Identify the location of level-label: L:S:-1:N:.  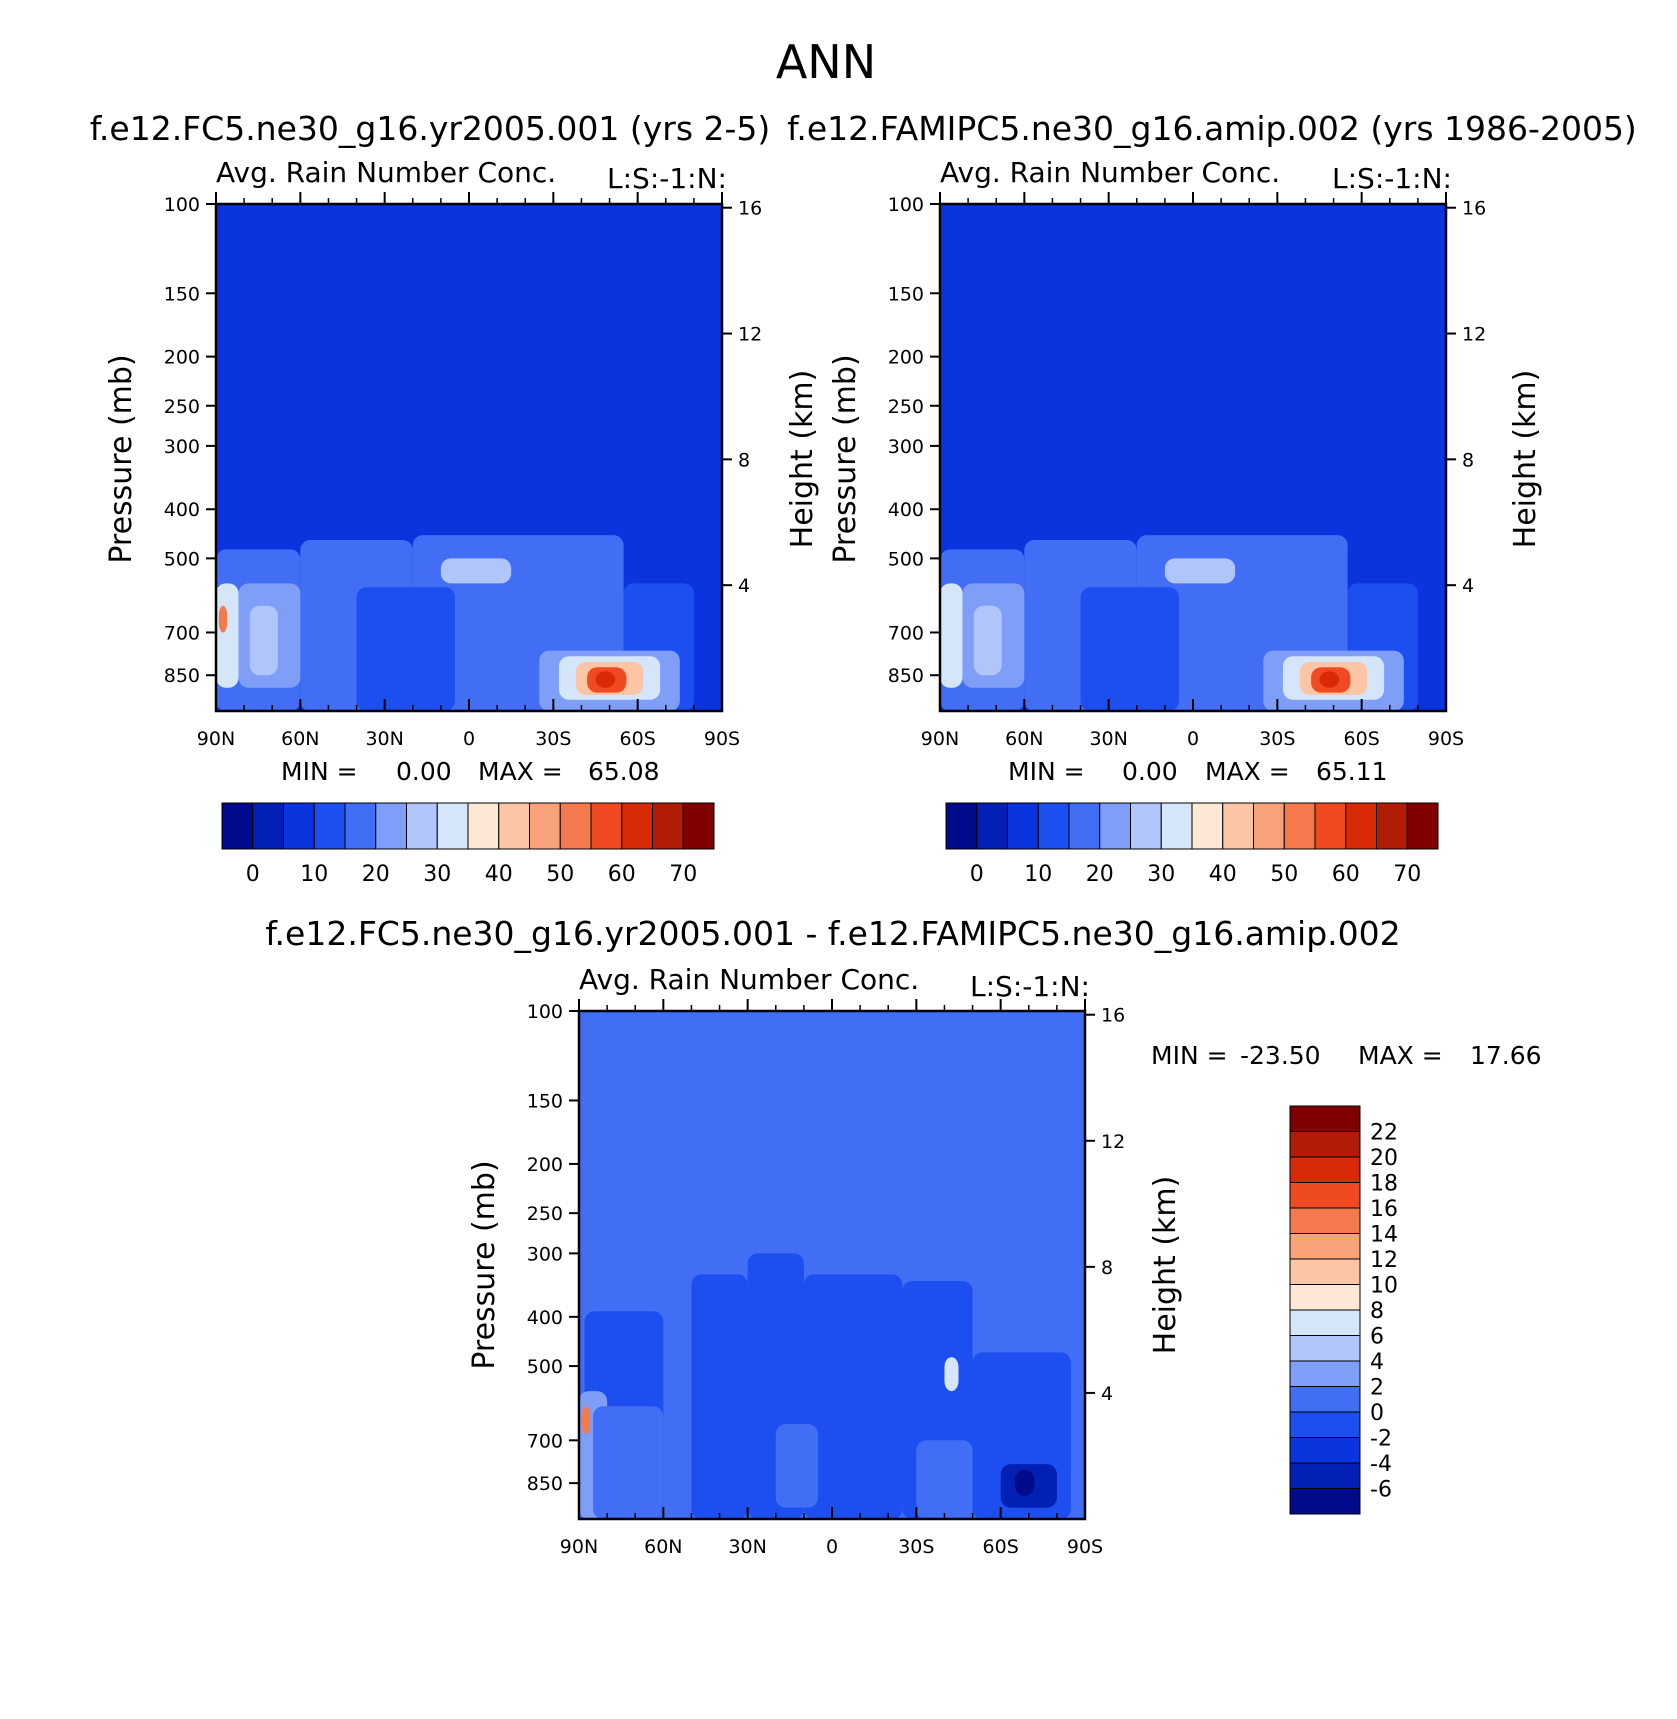
(1392, 178).